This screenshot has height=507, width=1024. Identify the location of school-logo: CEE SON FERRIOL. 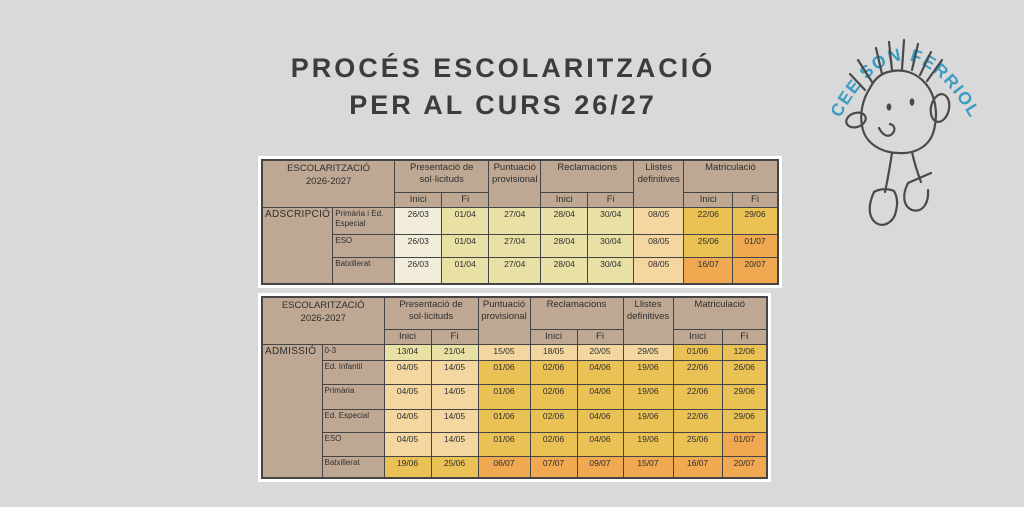
(907, 132).